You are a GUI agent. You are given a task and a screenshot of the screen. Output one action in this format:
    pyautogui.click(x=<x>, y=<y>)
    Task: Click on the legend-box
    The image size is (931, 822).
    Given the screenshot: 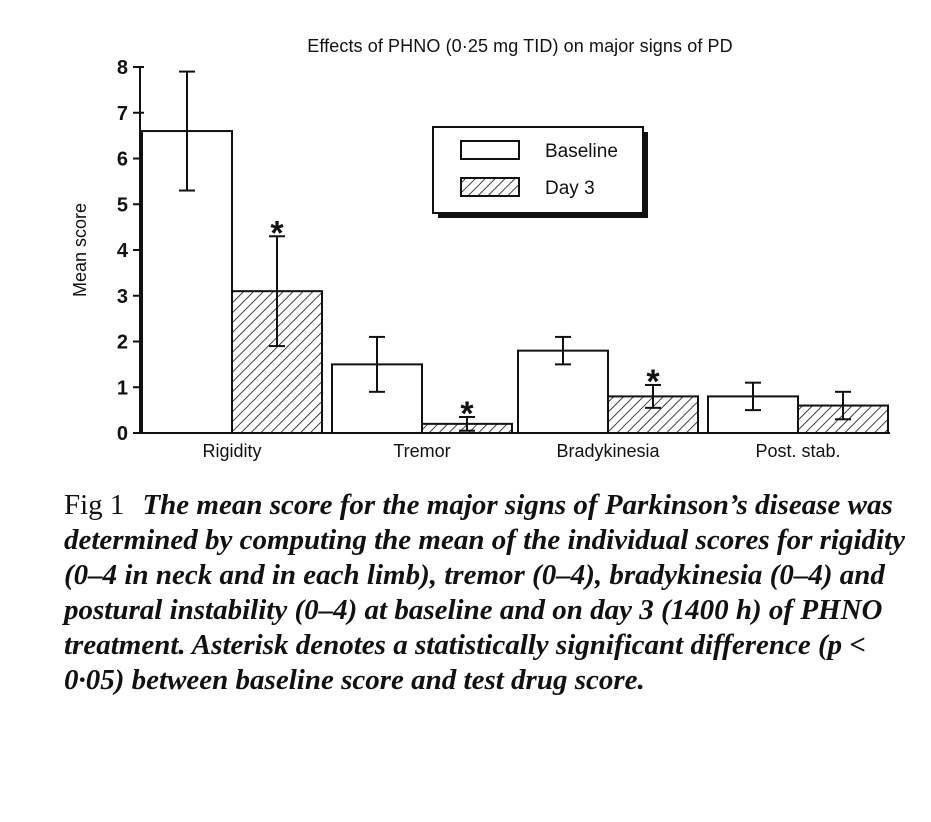 What is the action you would take?
    pyautogui.click(x=538, y=170)
    